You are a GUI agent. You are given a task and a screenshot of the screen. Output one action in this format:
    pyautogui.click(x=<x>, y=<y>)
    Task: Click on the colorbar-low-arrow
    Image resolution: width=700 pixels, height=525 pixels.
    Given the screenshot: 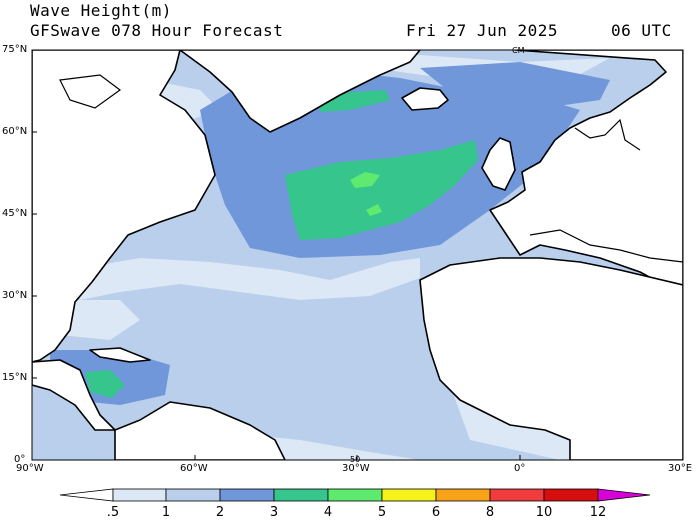 What is the action you would take?
    pyautogui.click(x=86, y=495)
    